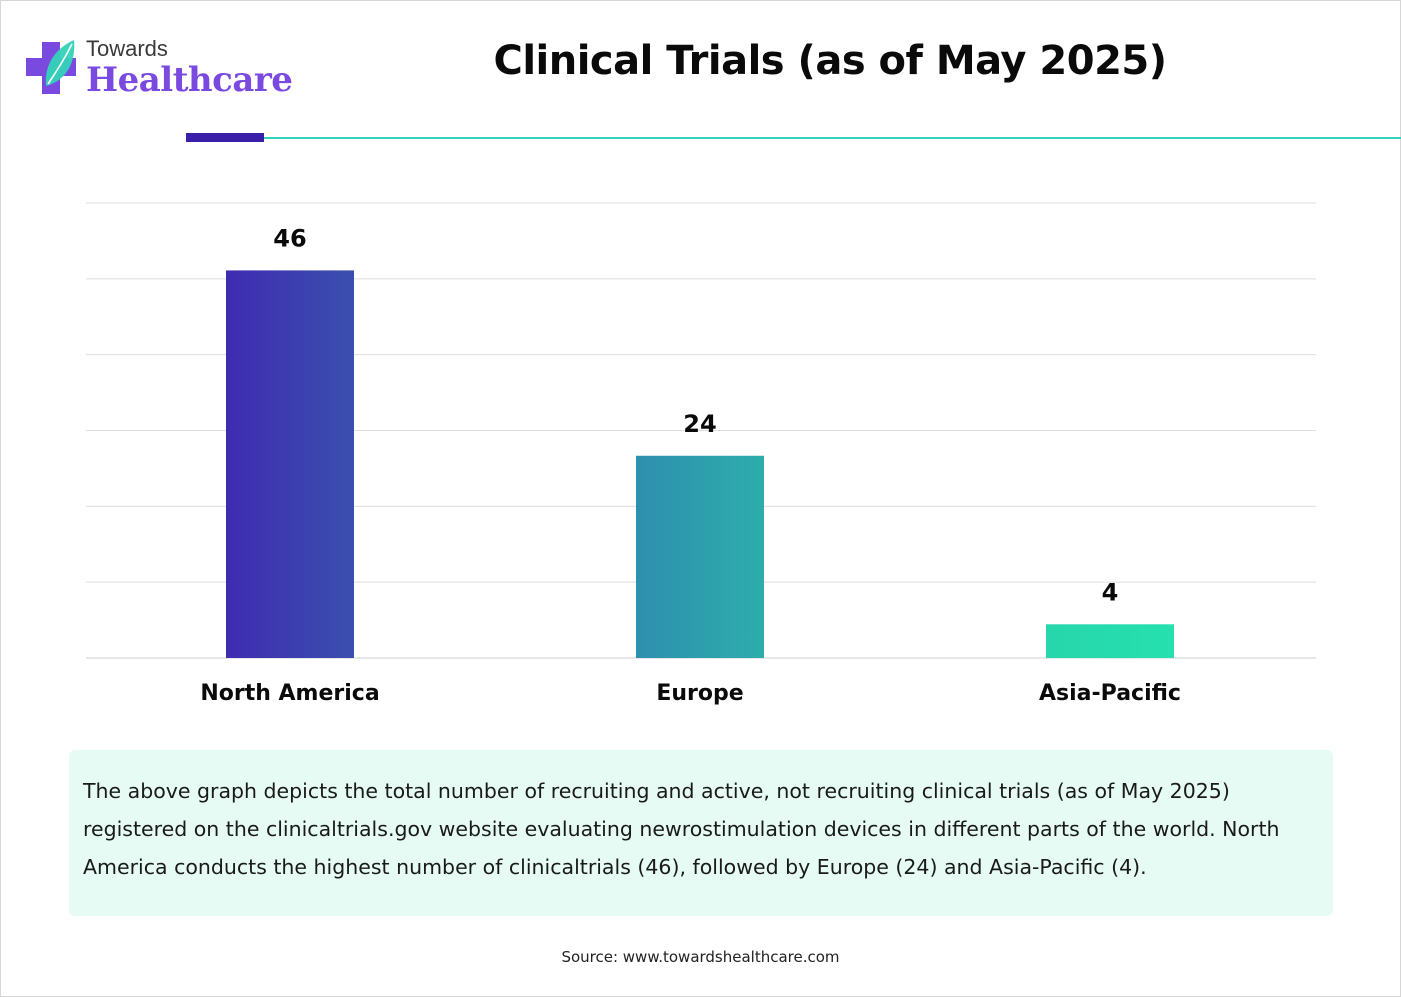 This screenshot has height=997, width=1401. What do you see at coordinates (225, 137) in the screenshot?
I see `title-accent-bar` at bounding box center [225, 137].